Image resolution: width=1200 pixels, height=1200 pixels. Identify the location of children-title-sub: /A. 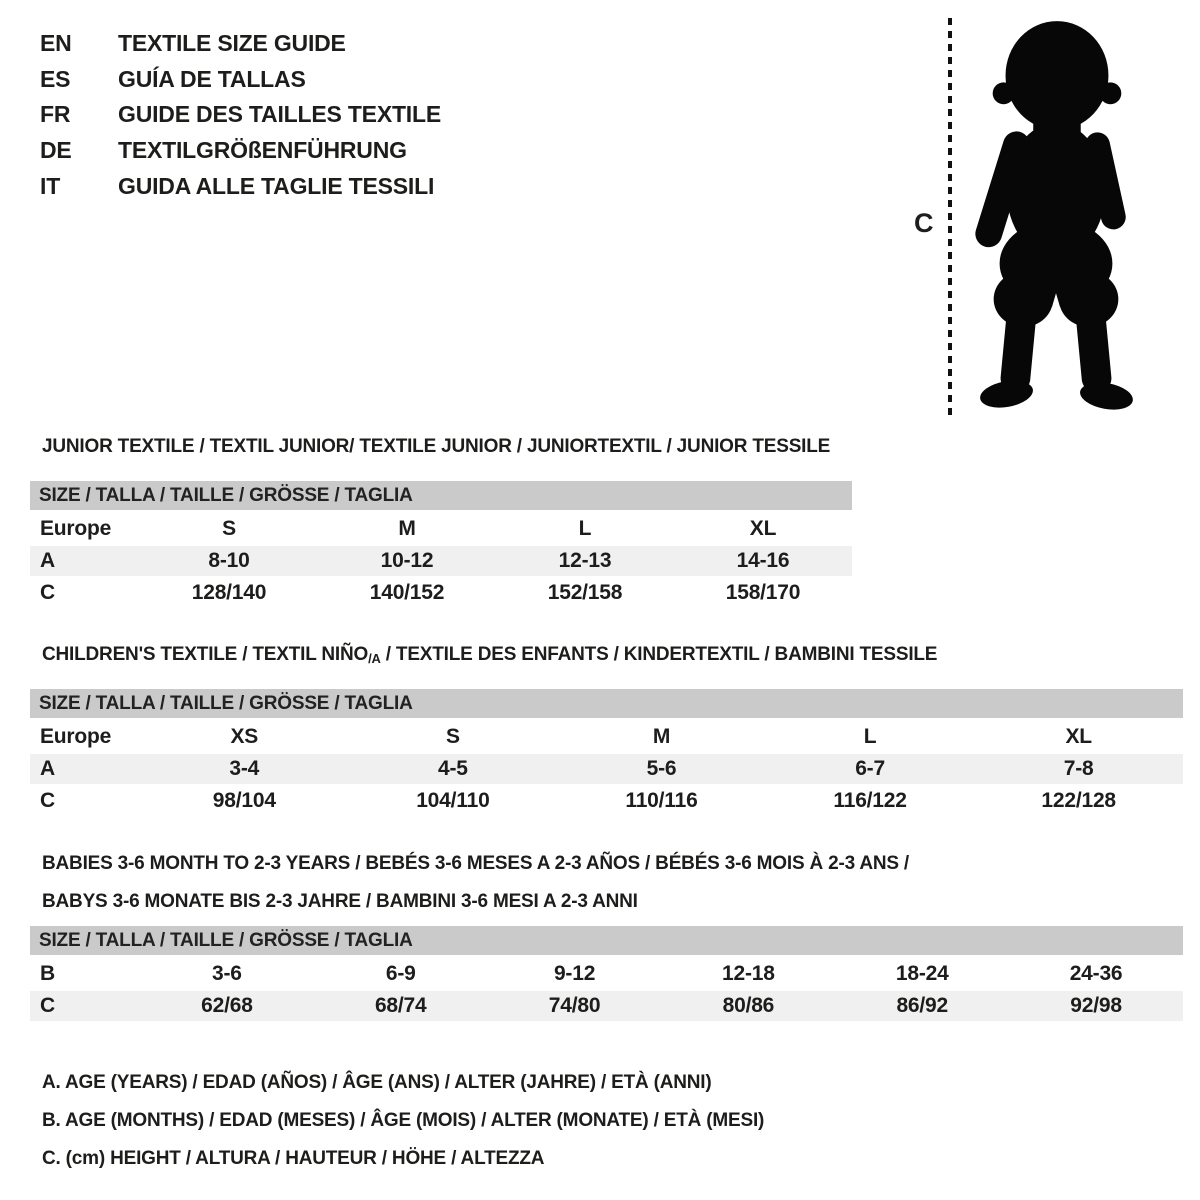
(374, 658).